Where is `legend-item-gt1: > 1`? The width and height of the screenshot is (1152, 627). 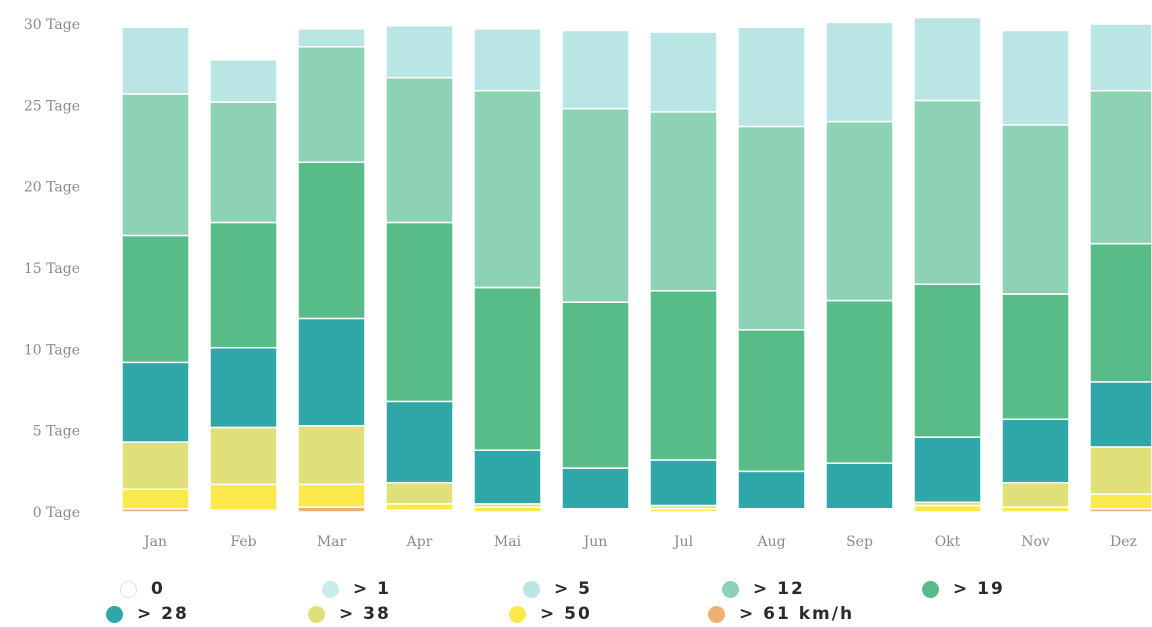 legend-item-gt1: > 1 is located at coordinates (356, 589).